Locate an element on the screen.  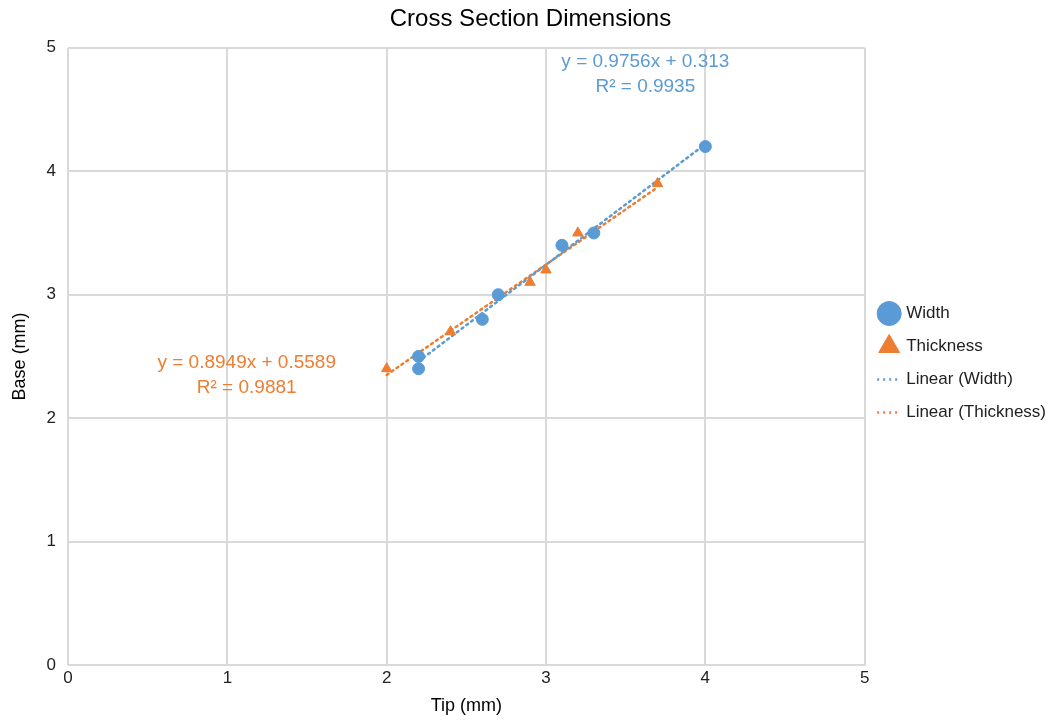
legend-label: Width is located at coordinates (928, 313).